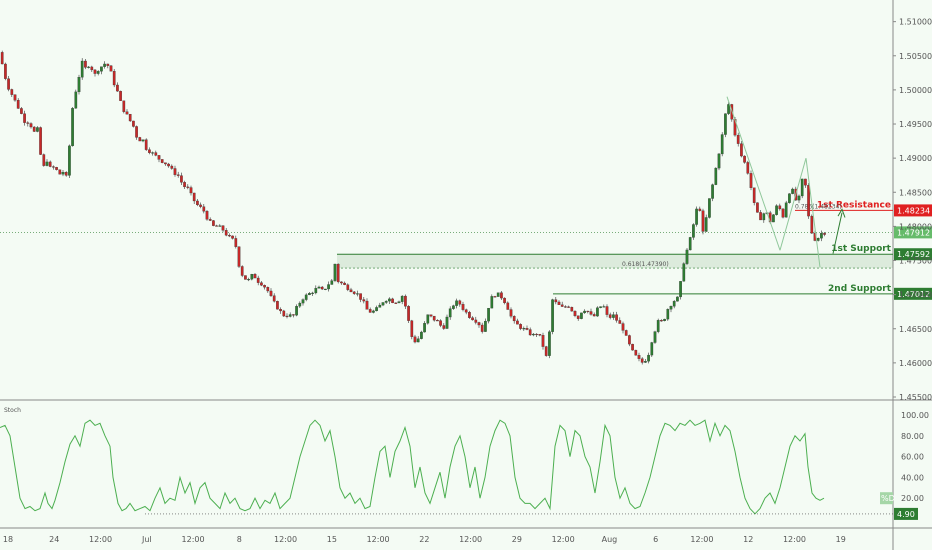  Describe the element at coordinates (915, 158) in the screenshot. I see `price-tick-label: 1.49000` at that location.